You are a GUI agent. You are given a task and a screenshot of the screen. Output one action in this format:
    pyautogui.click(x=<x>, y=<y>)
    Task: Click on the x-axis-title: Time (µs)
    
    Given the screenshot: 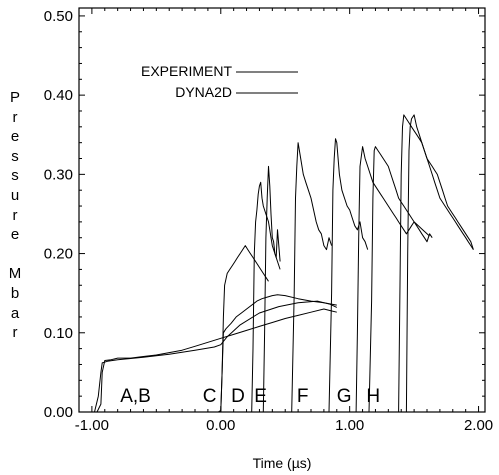 What is the action you would take?
    pyautogui.click(x=282, y=463)
    